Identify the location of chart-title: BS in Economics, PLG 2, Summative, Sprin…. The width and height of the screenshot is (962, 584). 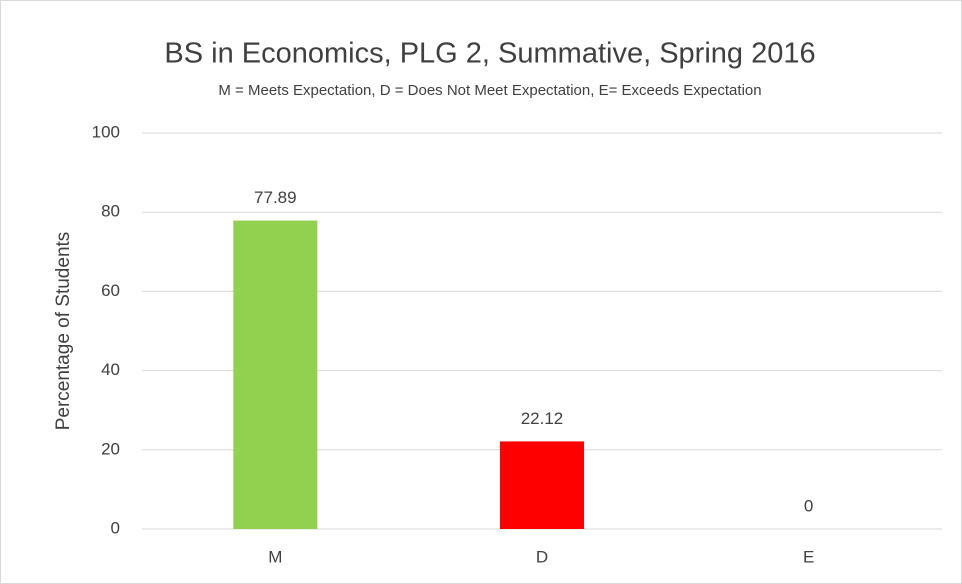
(489, 54).